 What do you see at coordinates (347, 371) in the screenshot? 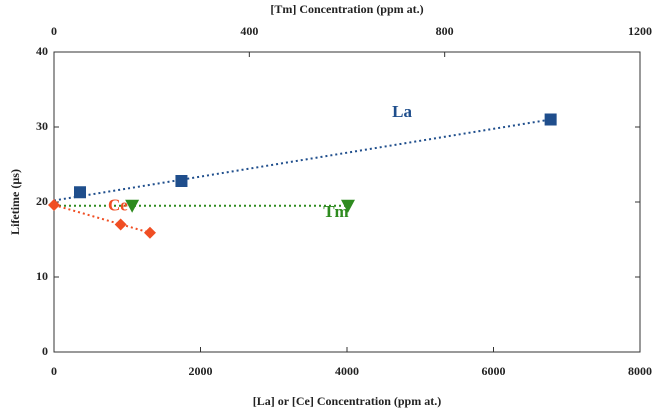
I see `x-tick-label: 4000` at bounding box center [347, 371].